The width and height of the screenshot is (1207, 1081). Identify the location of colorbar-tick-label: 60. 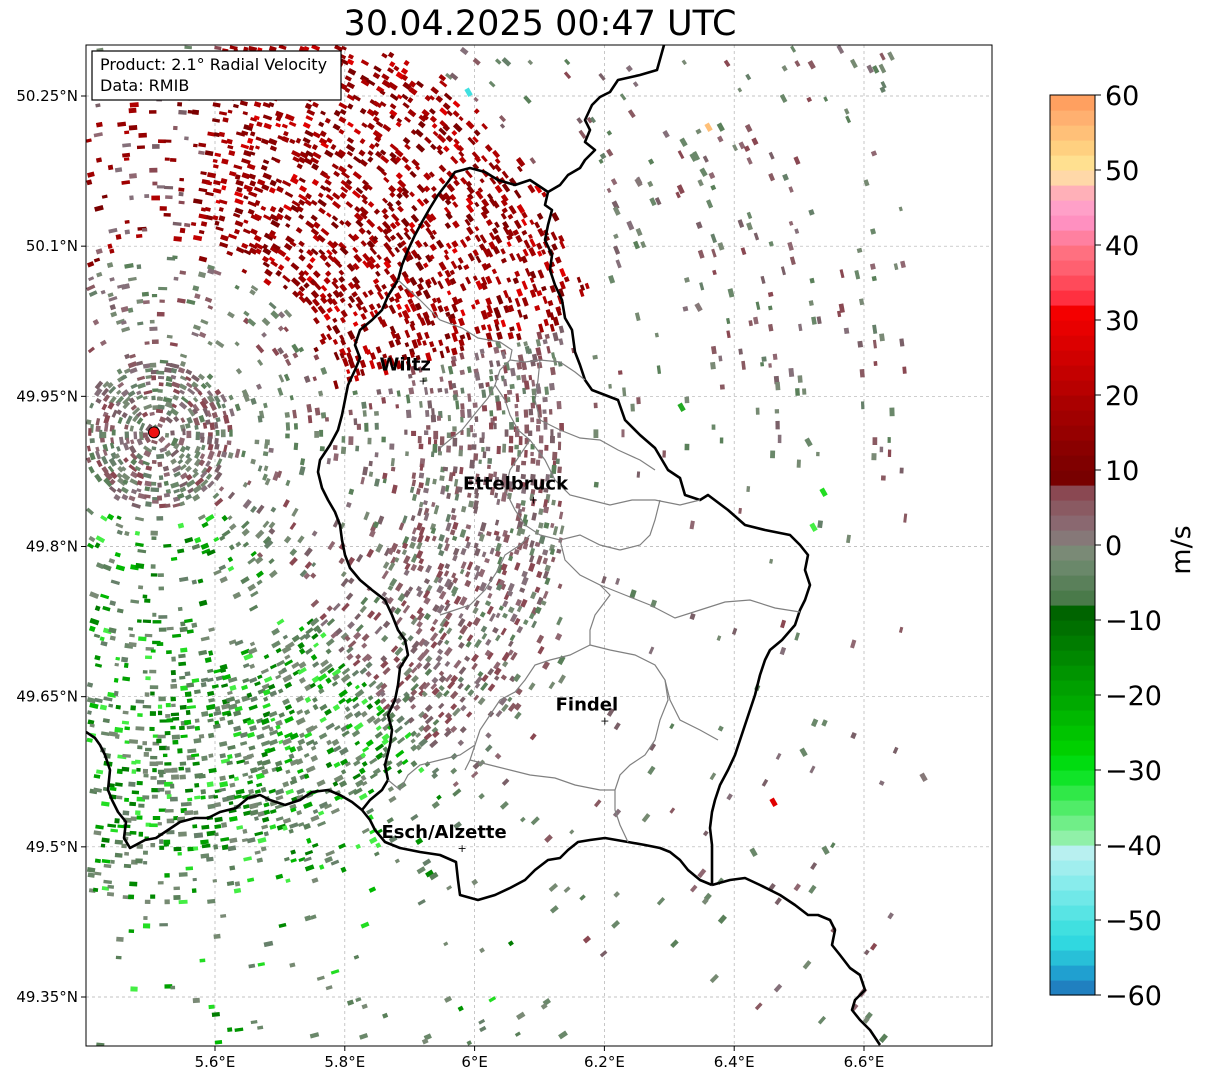
(1122, 96).